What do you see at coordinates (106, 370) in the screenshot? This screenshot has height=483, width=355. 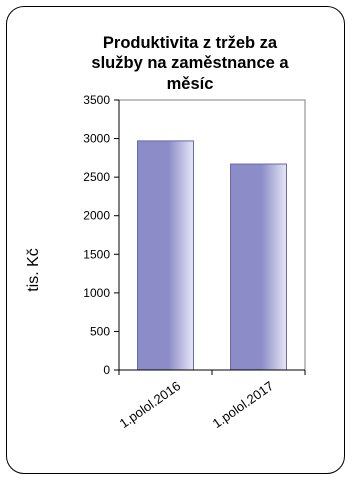 I see `y-tick-label: 0` at bounding box center [106, 370].